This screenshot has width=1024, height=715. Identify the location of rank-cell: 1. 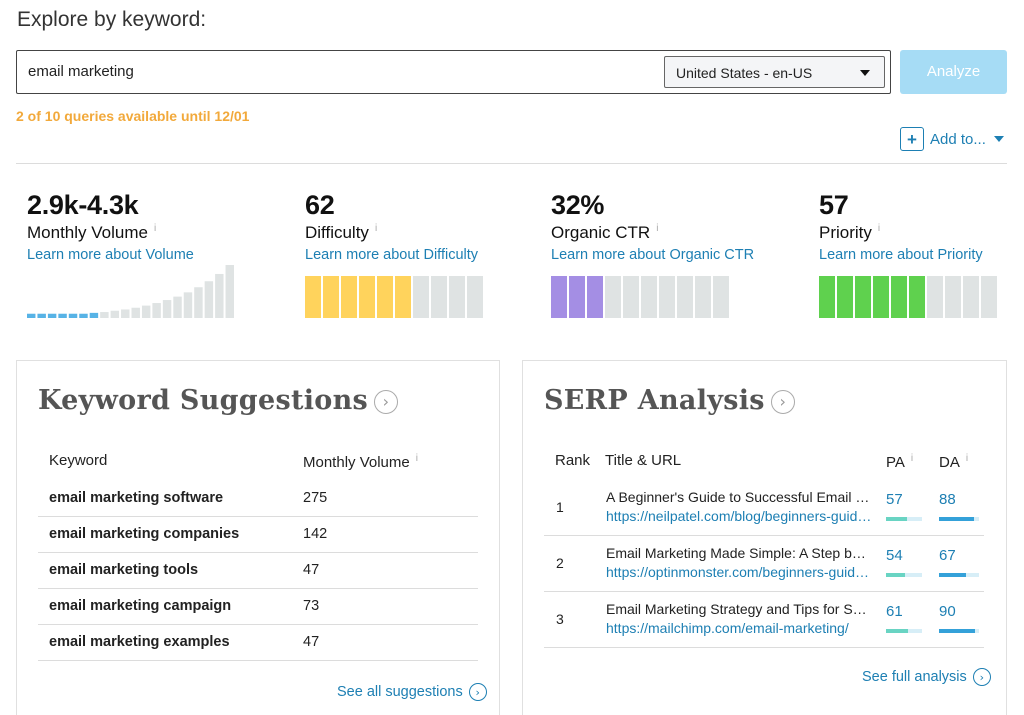
(560, 507).